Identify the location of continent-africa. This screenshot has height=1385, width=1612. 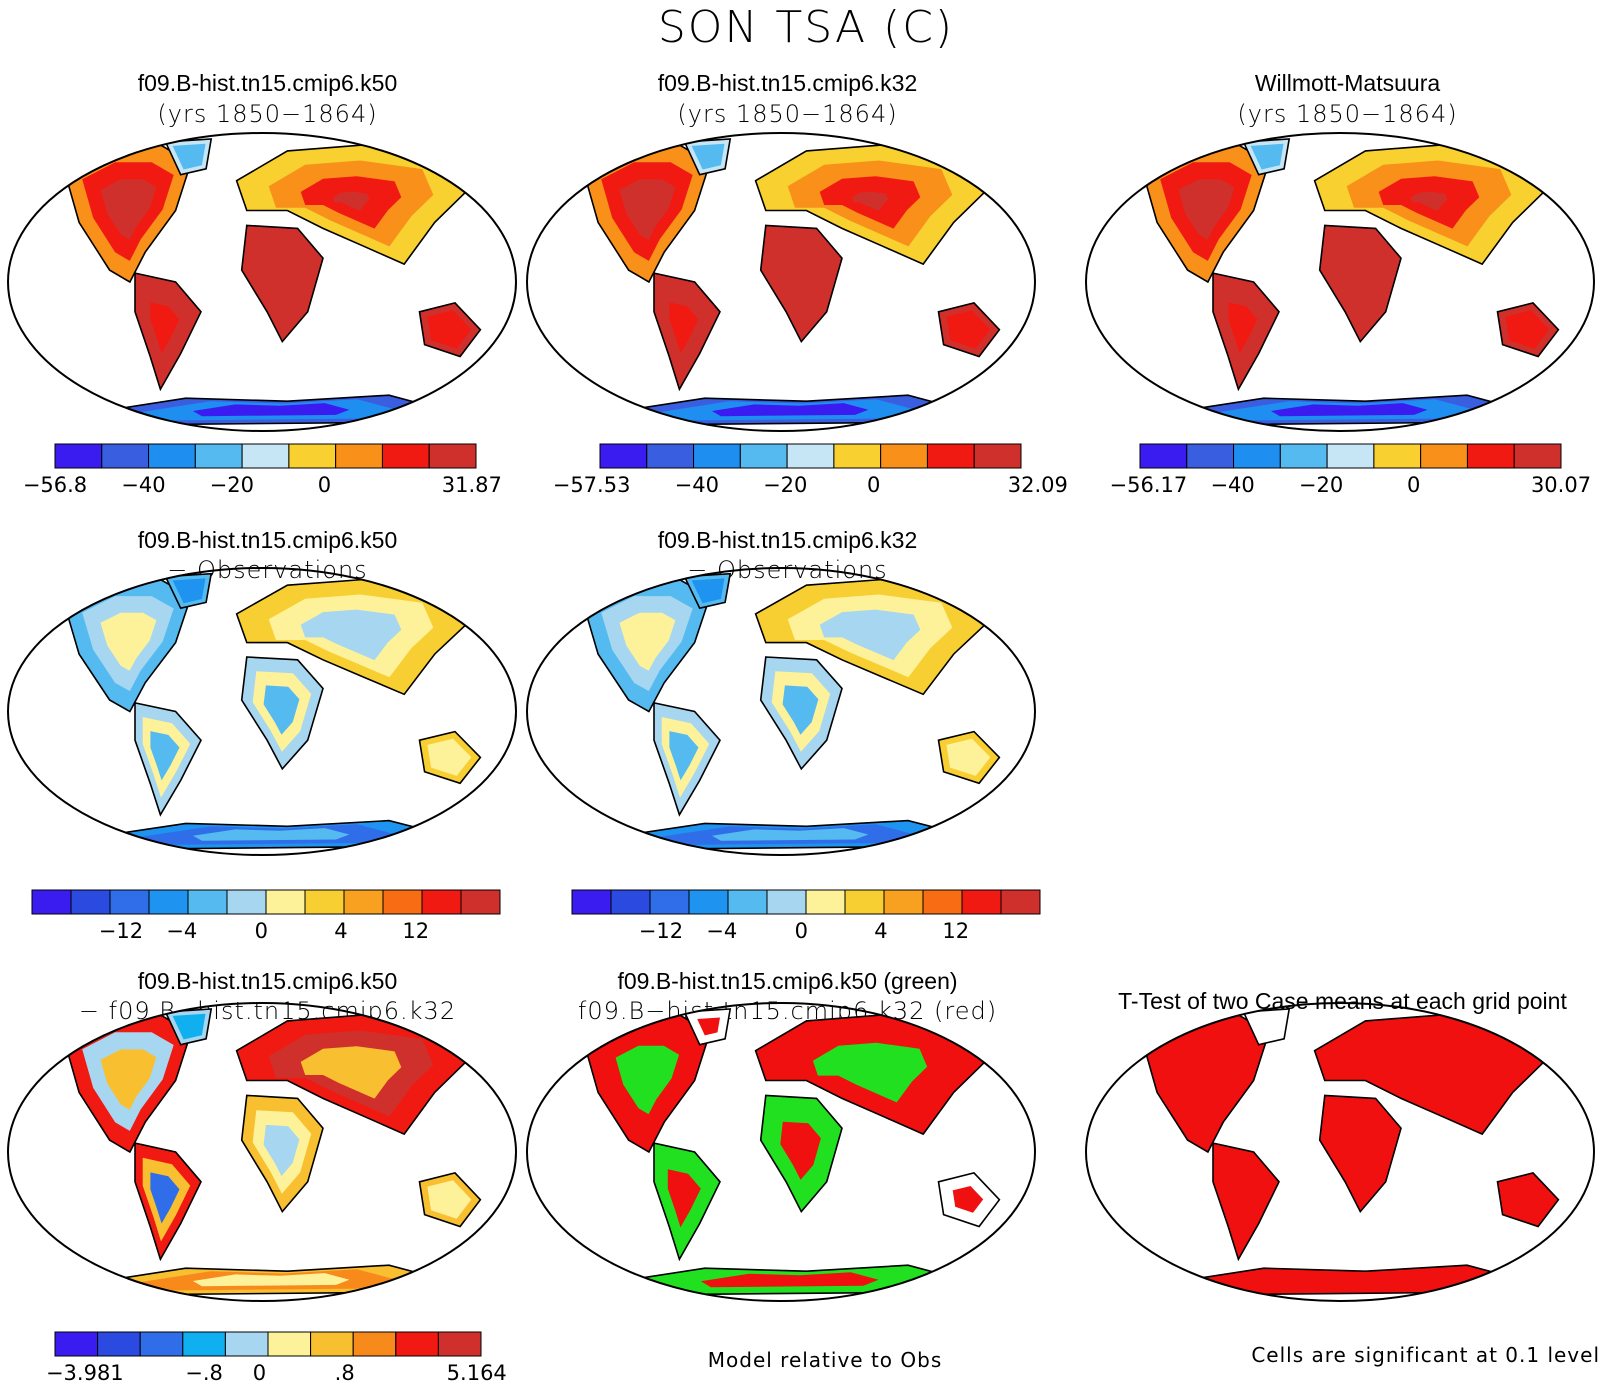
(1360, 1154).